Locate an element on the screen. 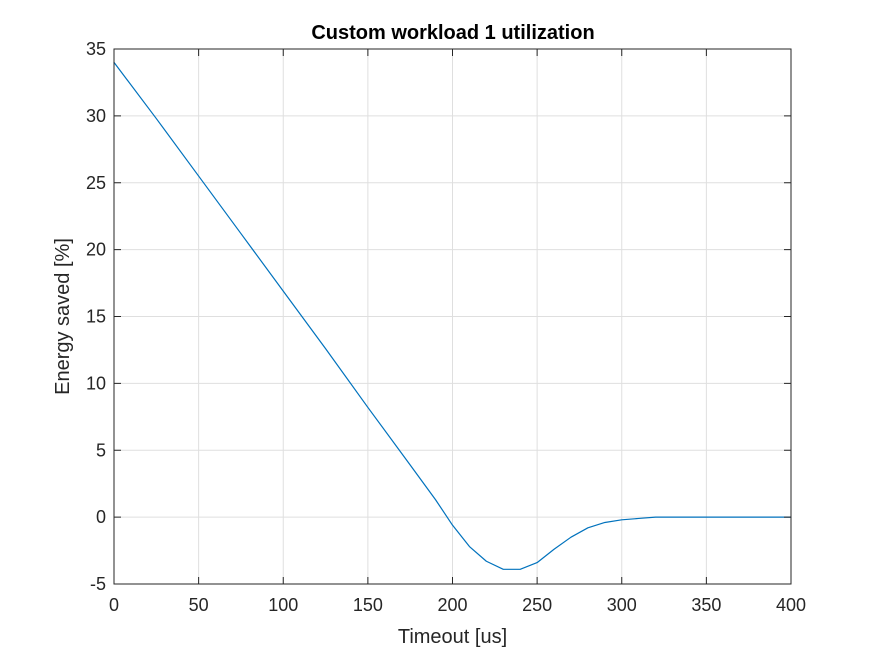 The height and width of the screenshot is (661, 875). y-tick-label: 0 is located at coordinates (101, 517).